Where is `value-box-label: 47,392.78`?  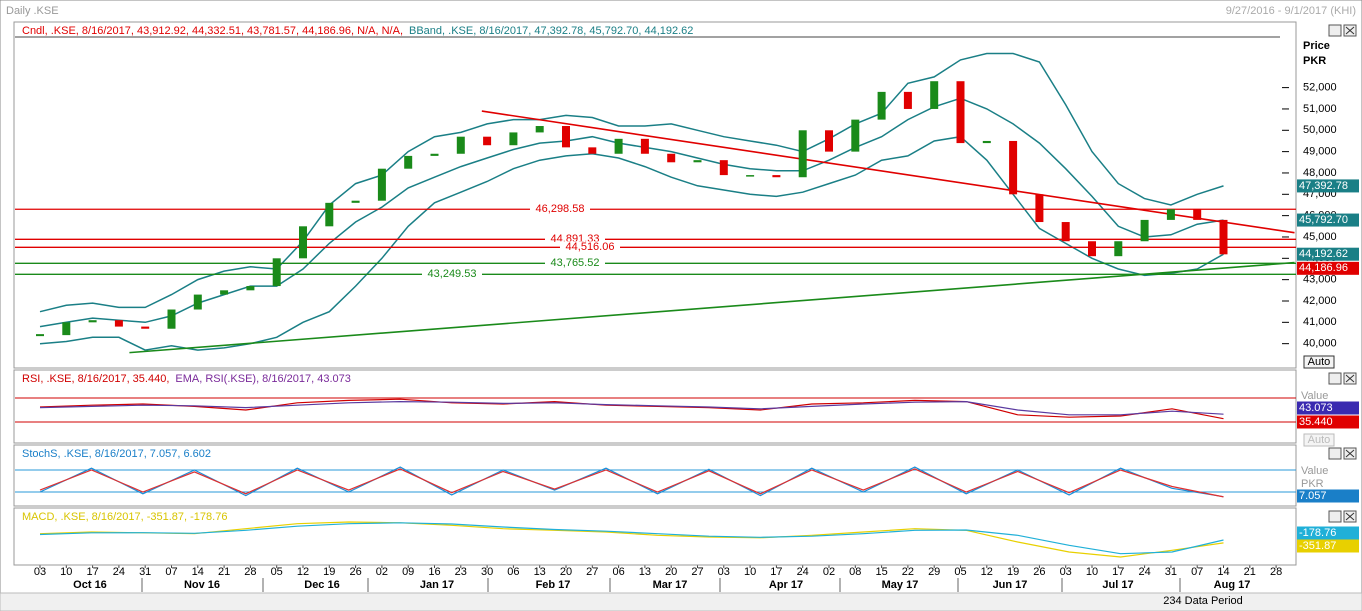 value-box-label: 47,392.78 is located at coordinates (1323, 186).